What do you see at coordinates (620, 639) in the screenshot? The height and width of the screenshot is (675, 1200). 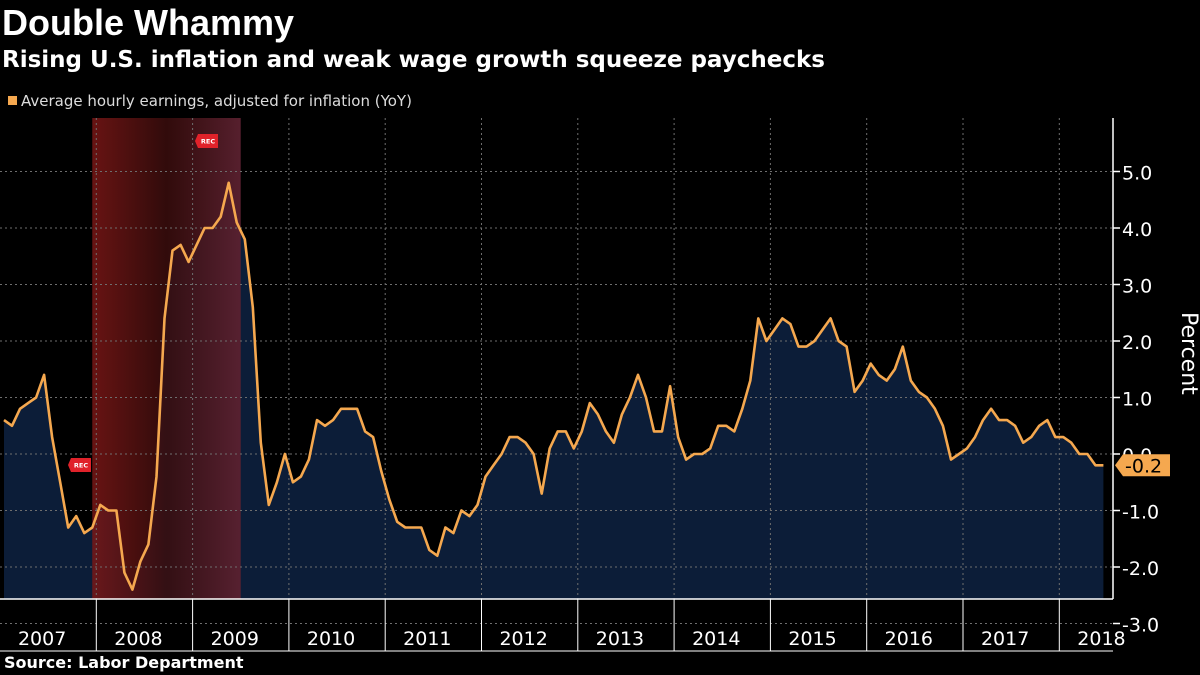 I see `x-tick-label: 2013` at bounding box center [620, 639].